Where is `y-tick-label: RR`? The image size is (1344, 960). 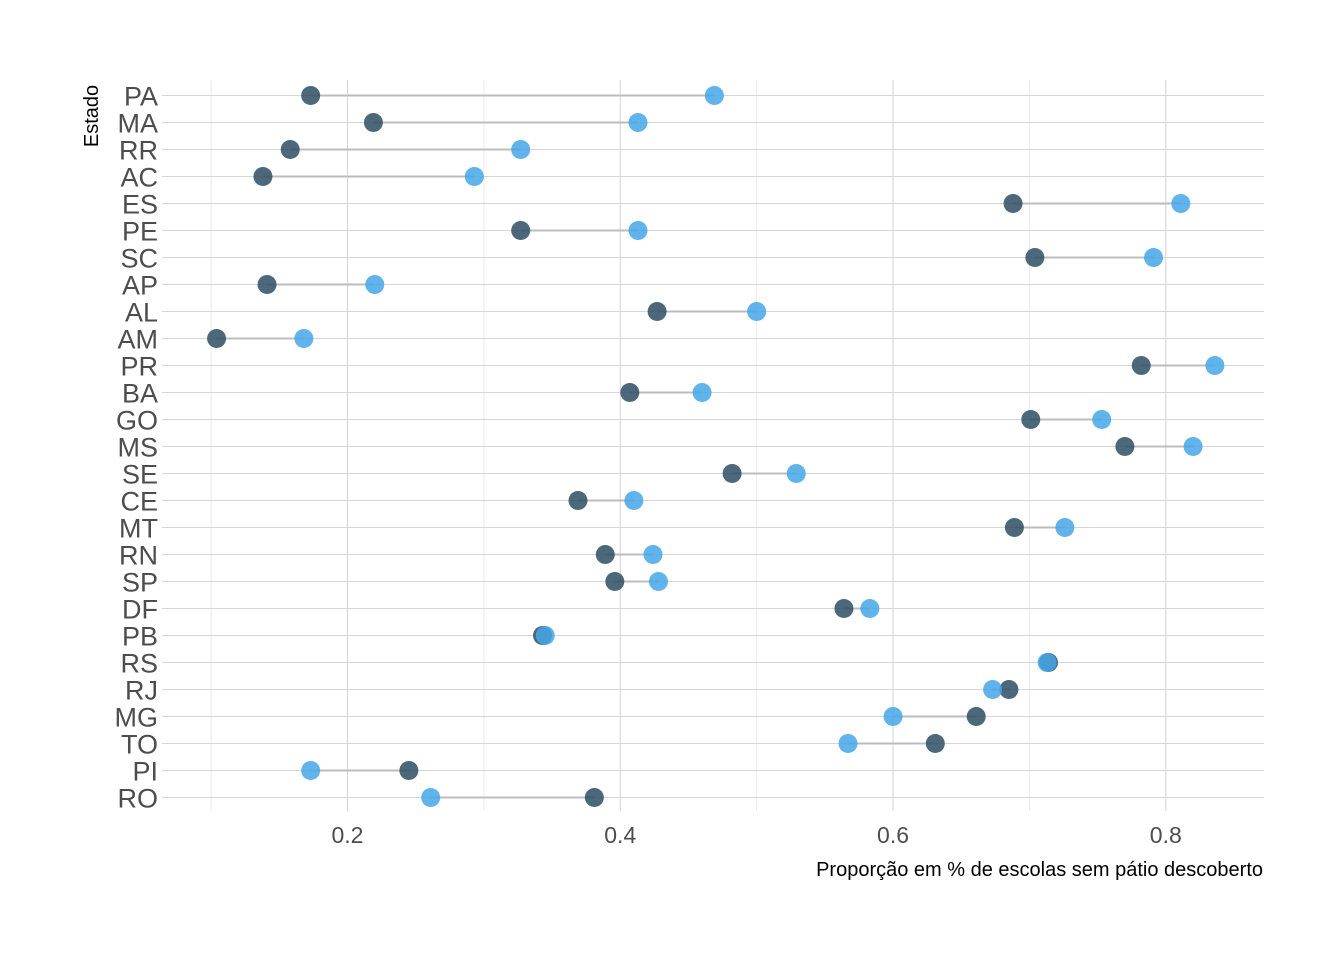 y-tick-label: RR is located at coordinates (138, 151).